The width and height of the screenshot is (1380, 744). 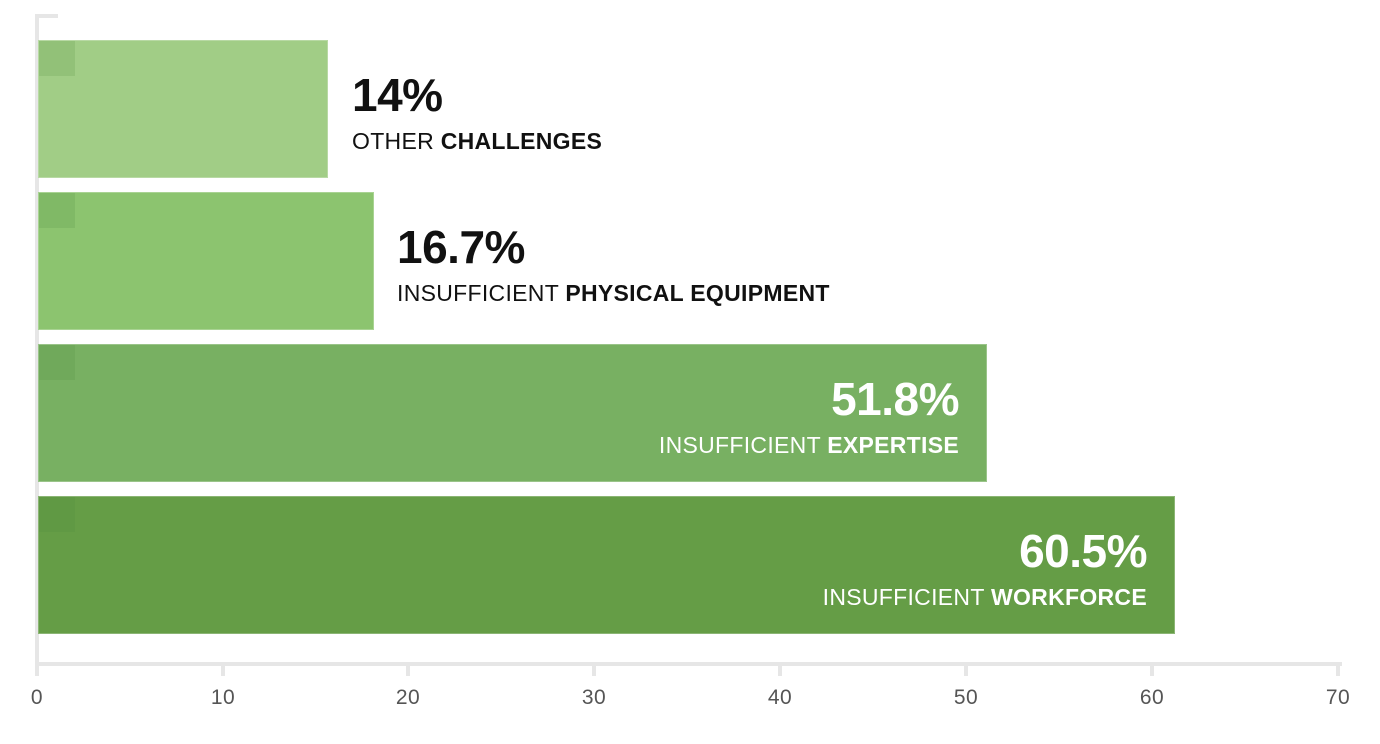 I want to click on category-label: INSUFFICIENT WORKFORCE, so click(x=985, y=597).